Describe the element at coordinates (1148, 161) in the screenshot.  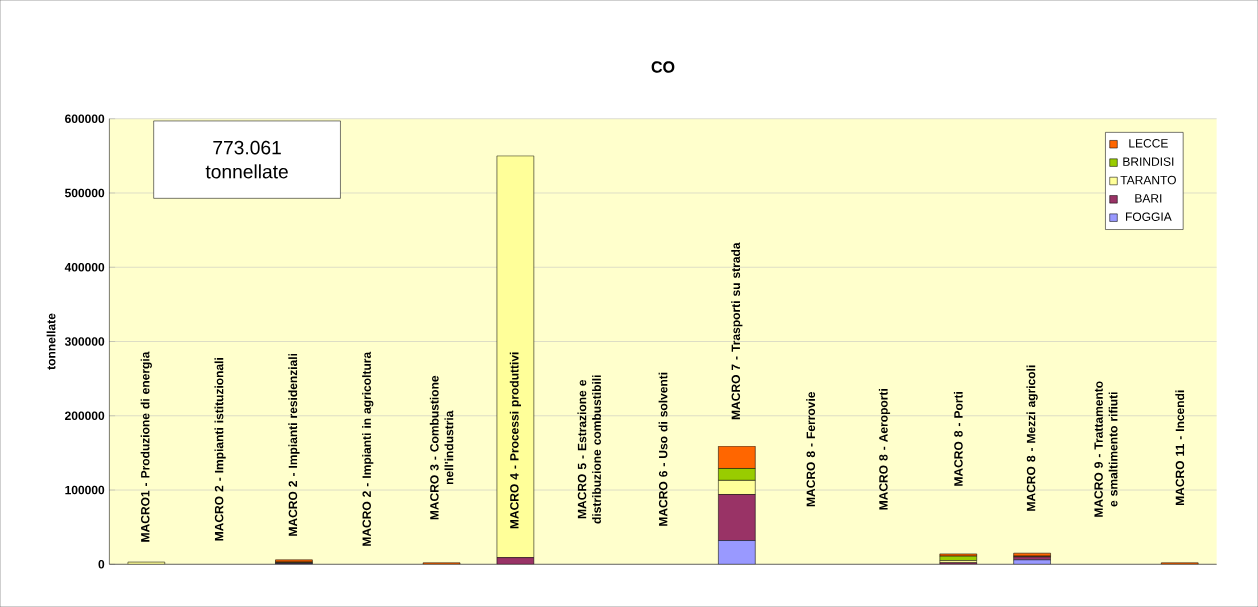
I see `legend-label: BRINDISI` at that location.